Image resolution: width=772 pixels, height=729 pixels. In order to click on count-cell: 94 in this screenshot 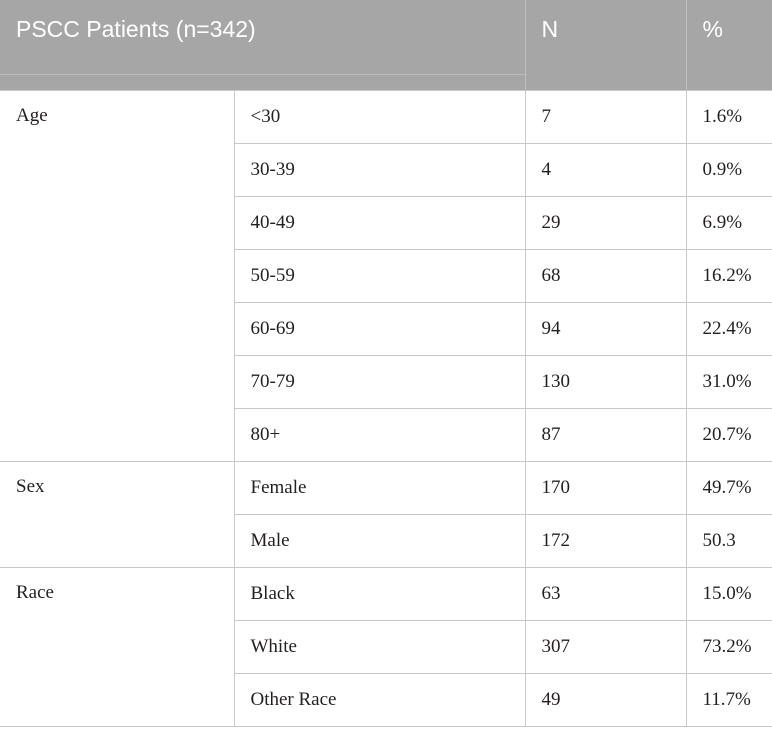, I will do `click(605, 328)`.